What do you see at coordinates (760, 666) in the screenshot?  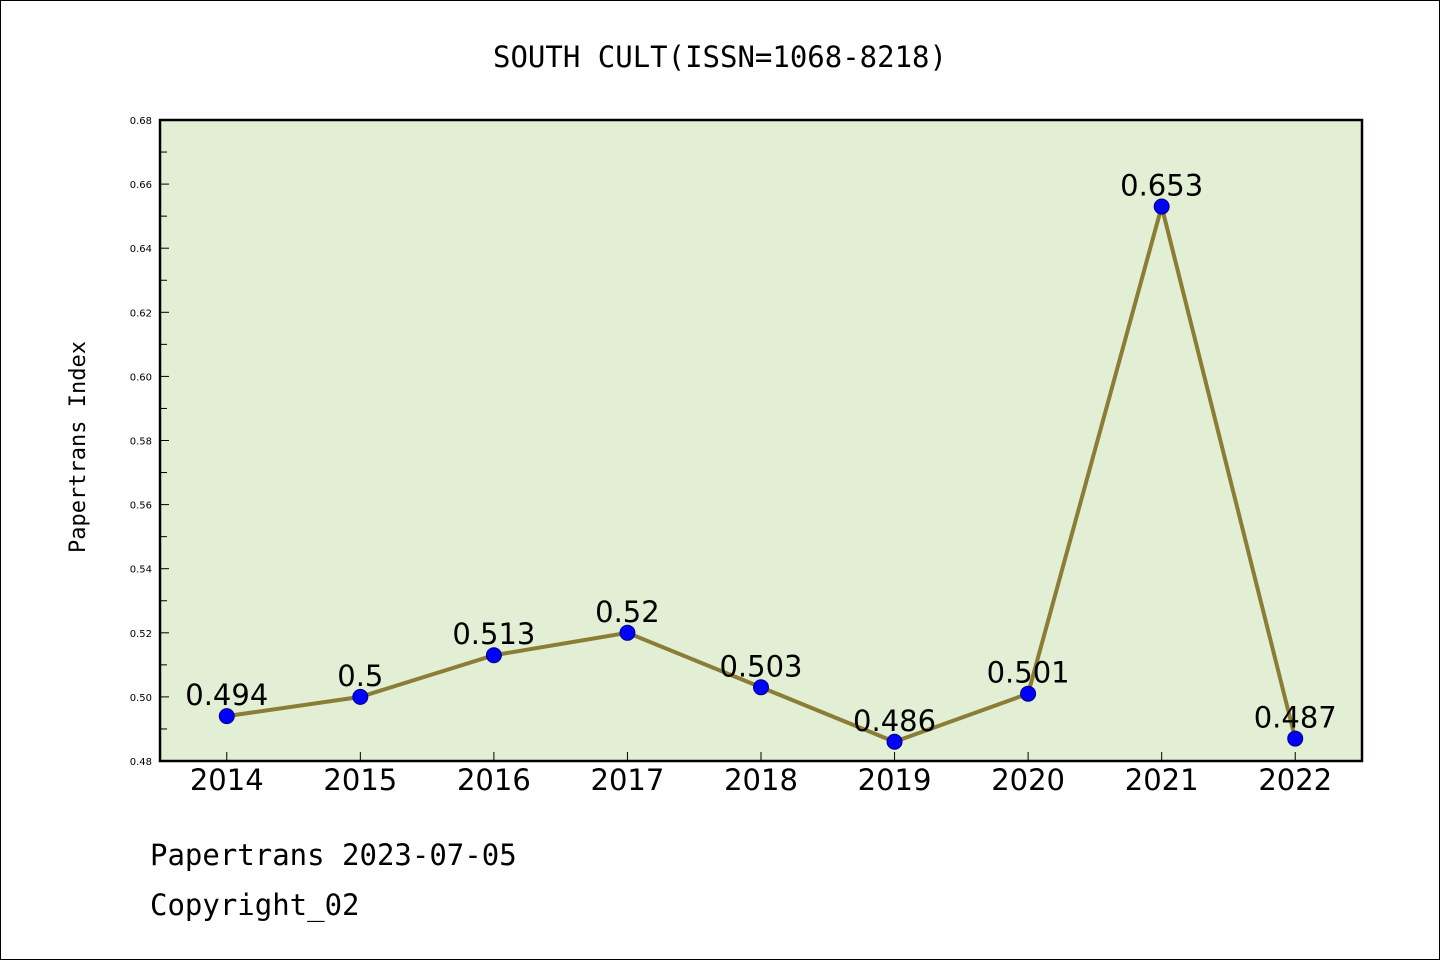 I see `data-label: 0.503` at bounding box center [760, 666].